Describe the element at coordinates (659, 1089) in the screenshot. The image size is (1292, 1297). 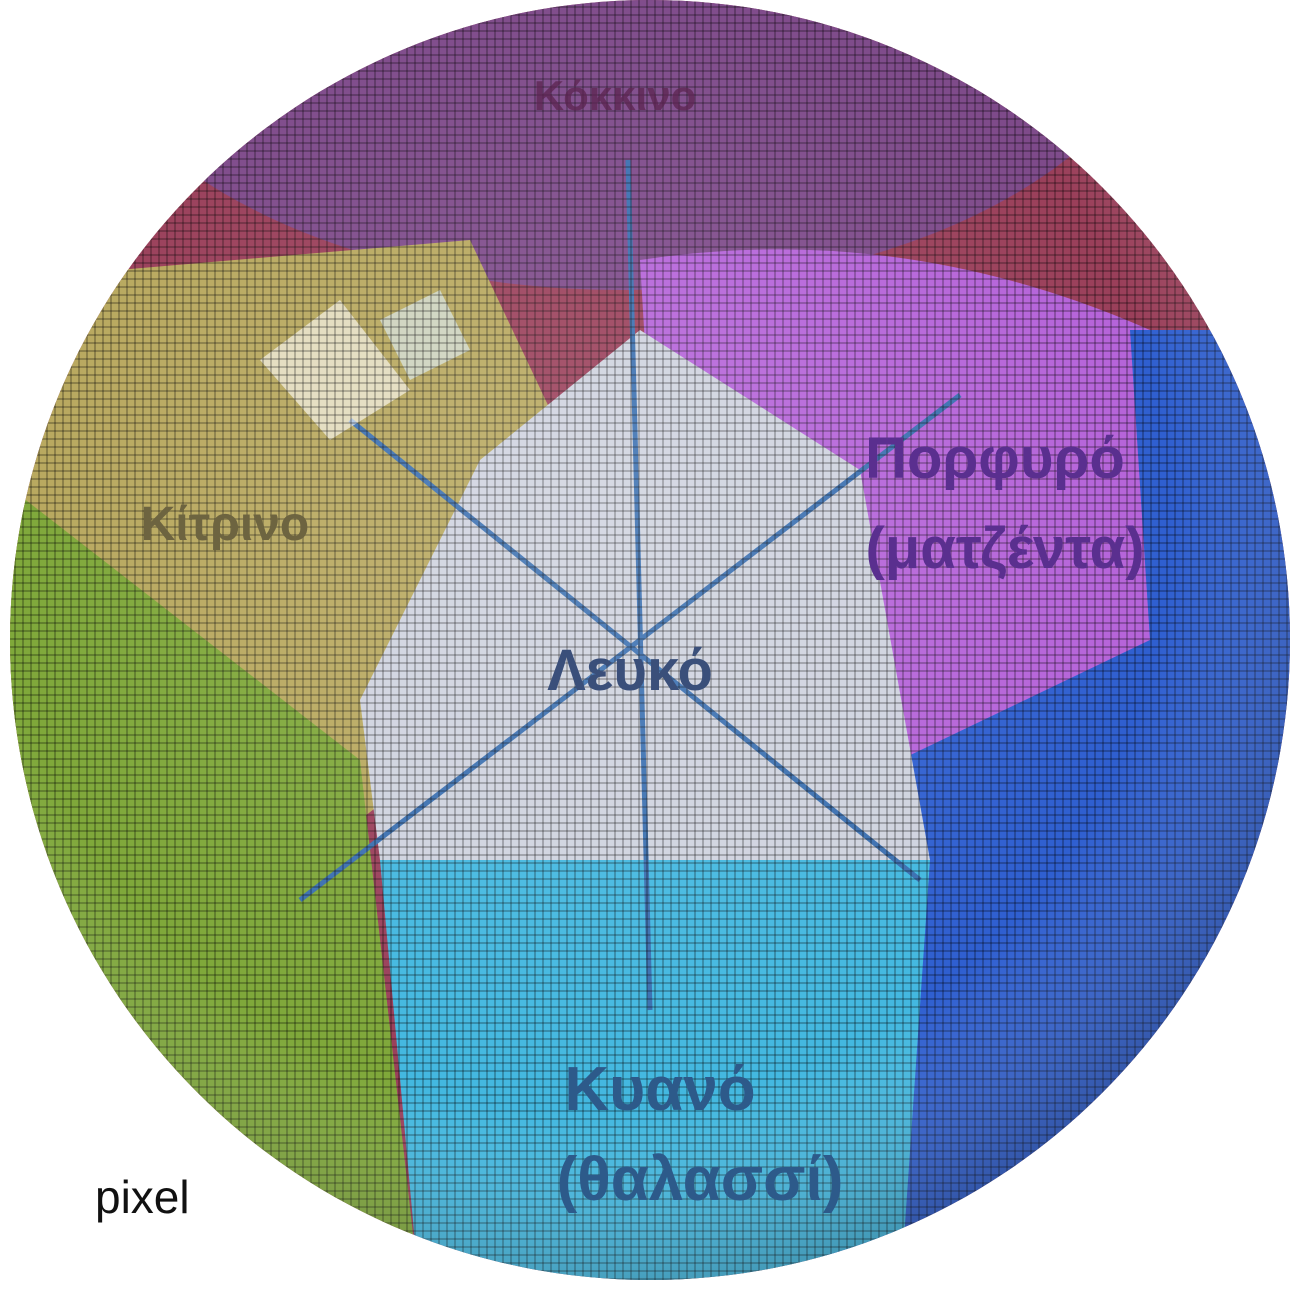
I see `label-bottom-line1: Κυανό` at that location.